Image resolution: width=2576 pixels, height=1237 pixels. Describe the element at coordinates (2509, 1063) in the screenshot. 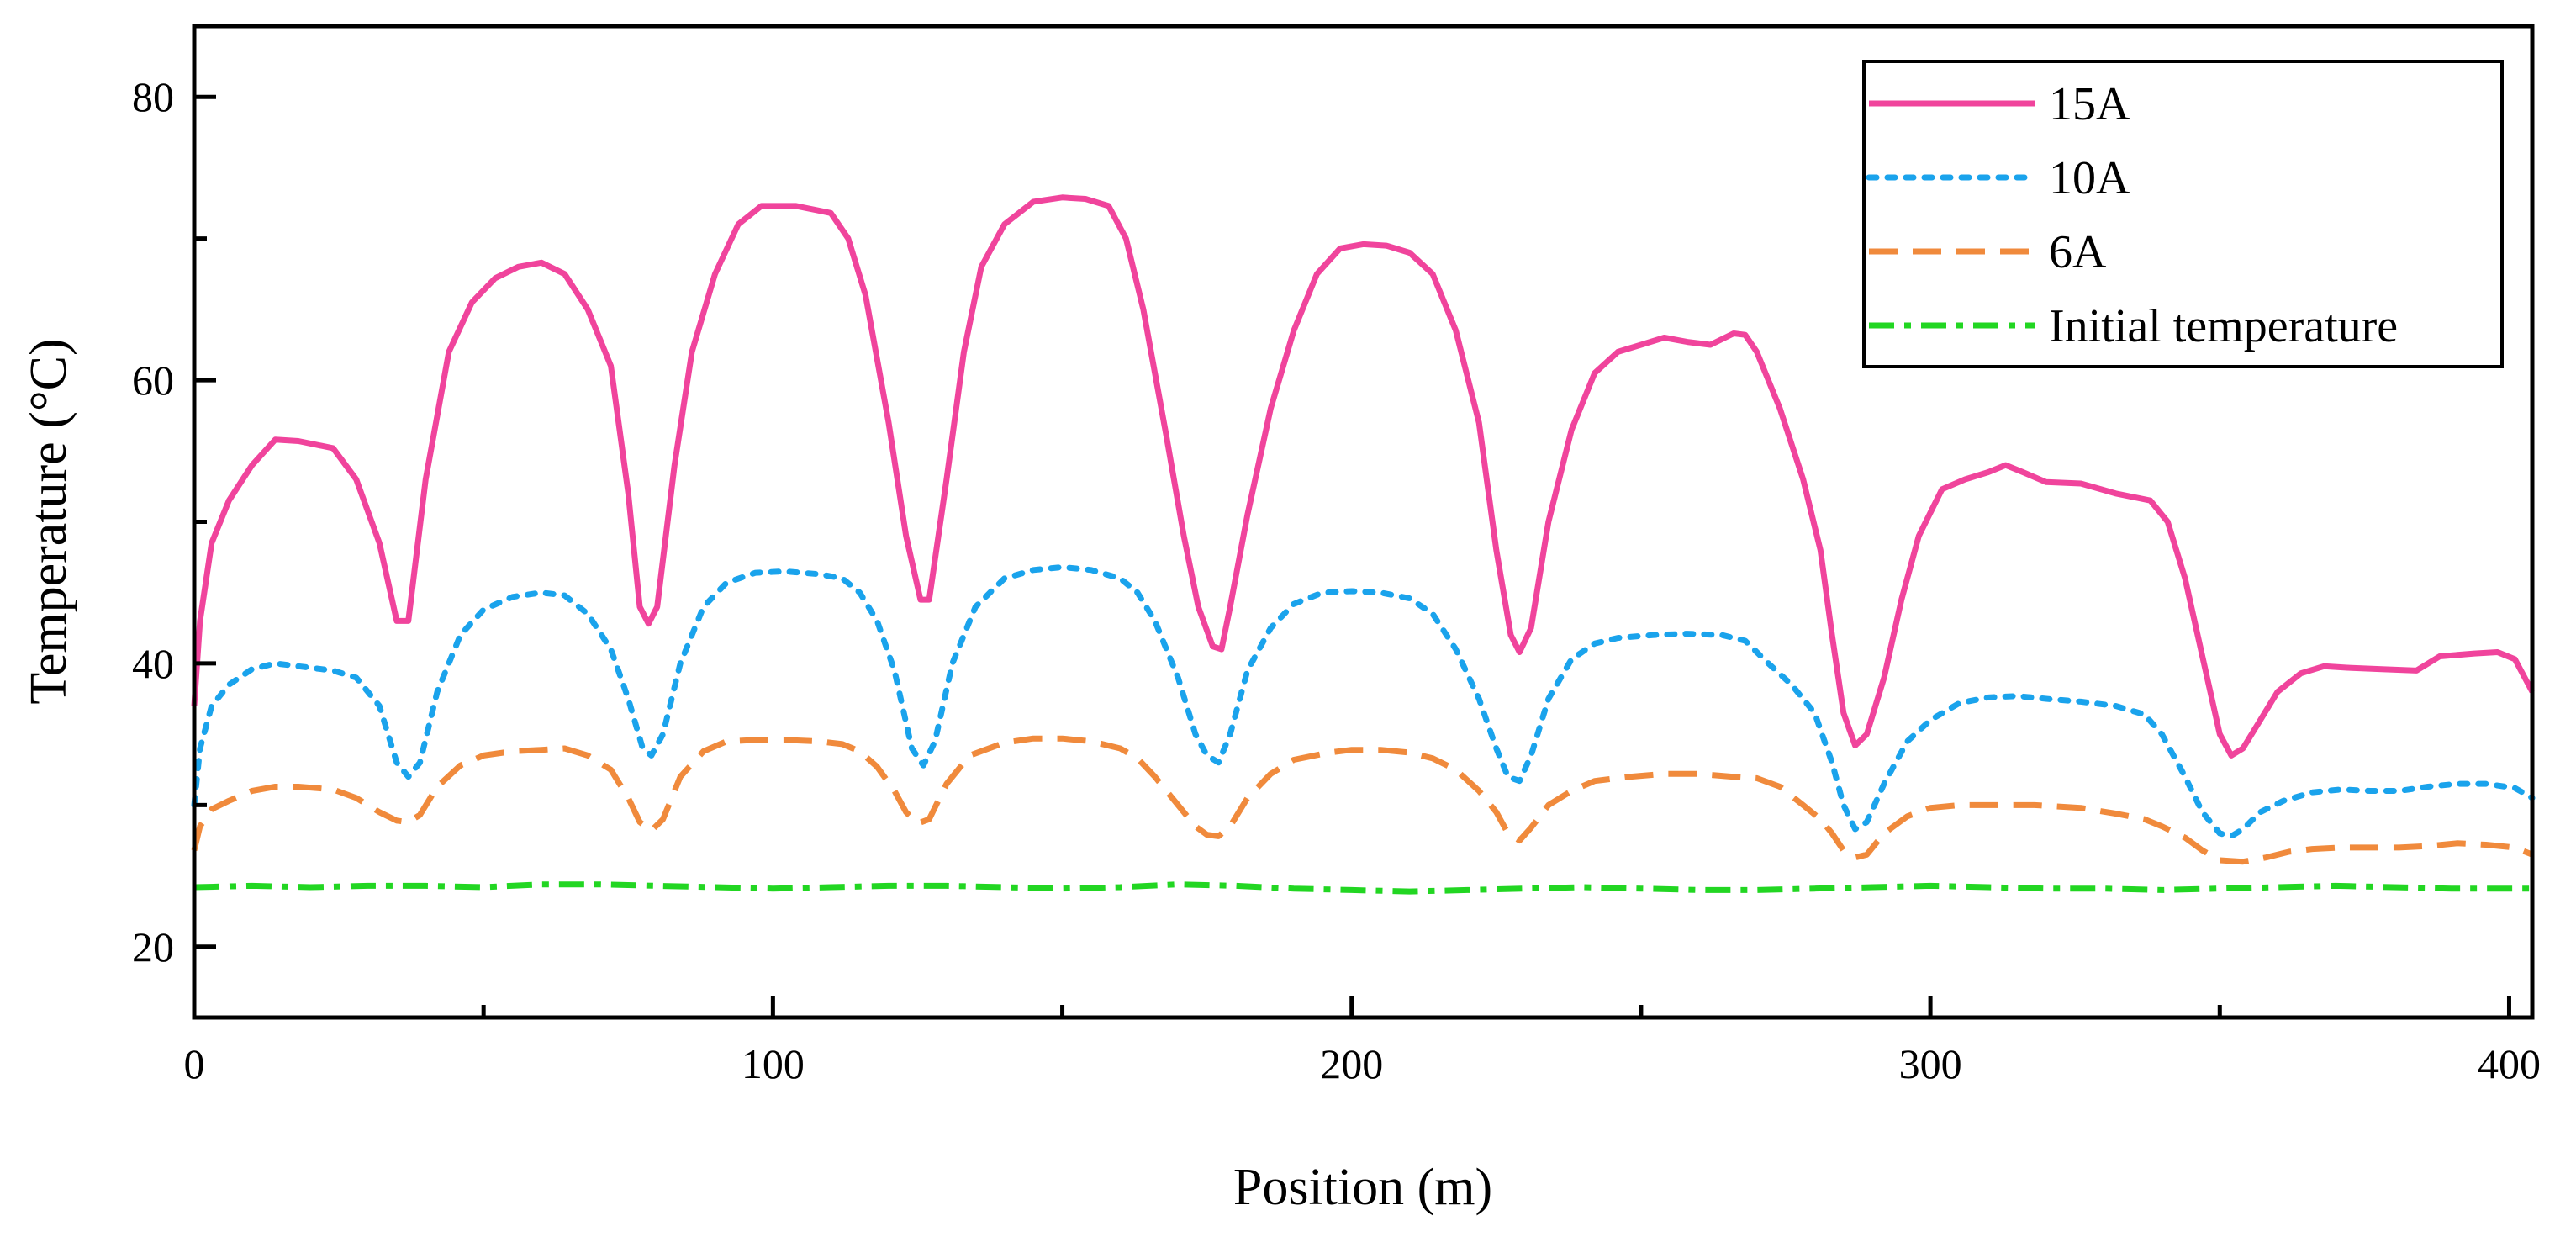

I see `x-tick-label: 400` at that location.